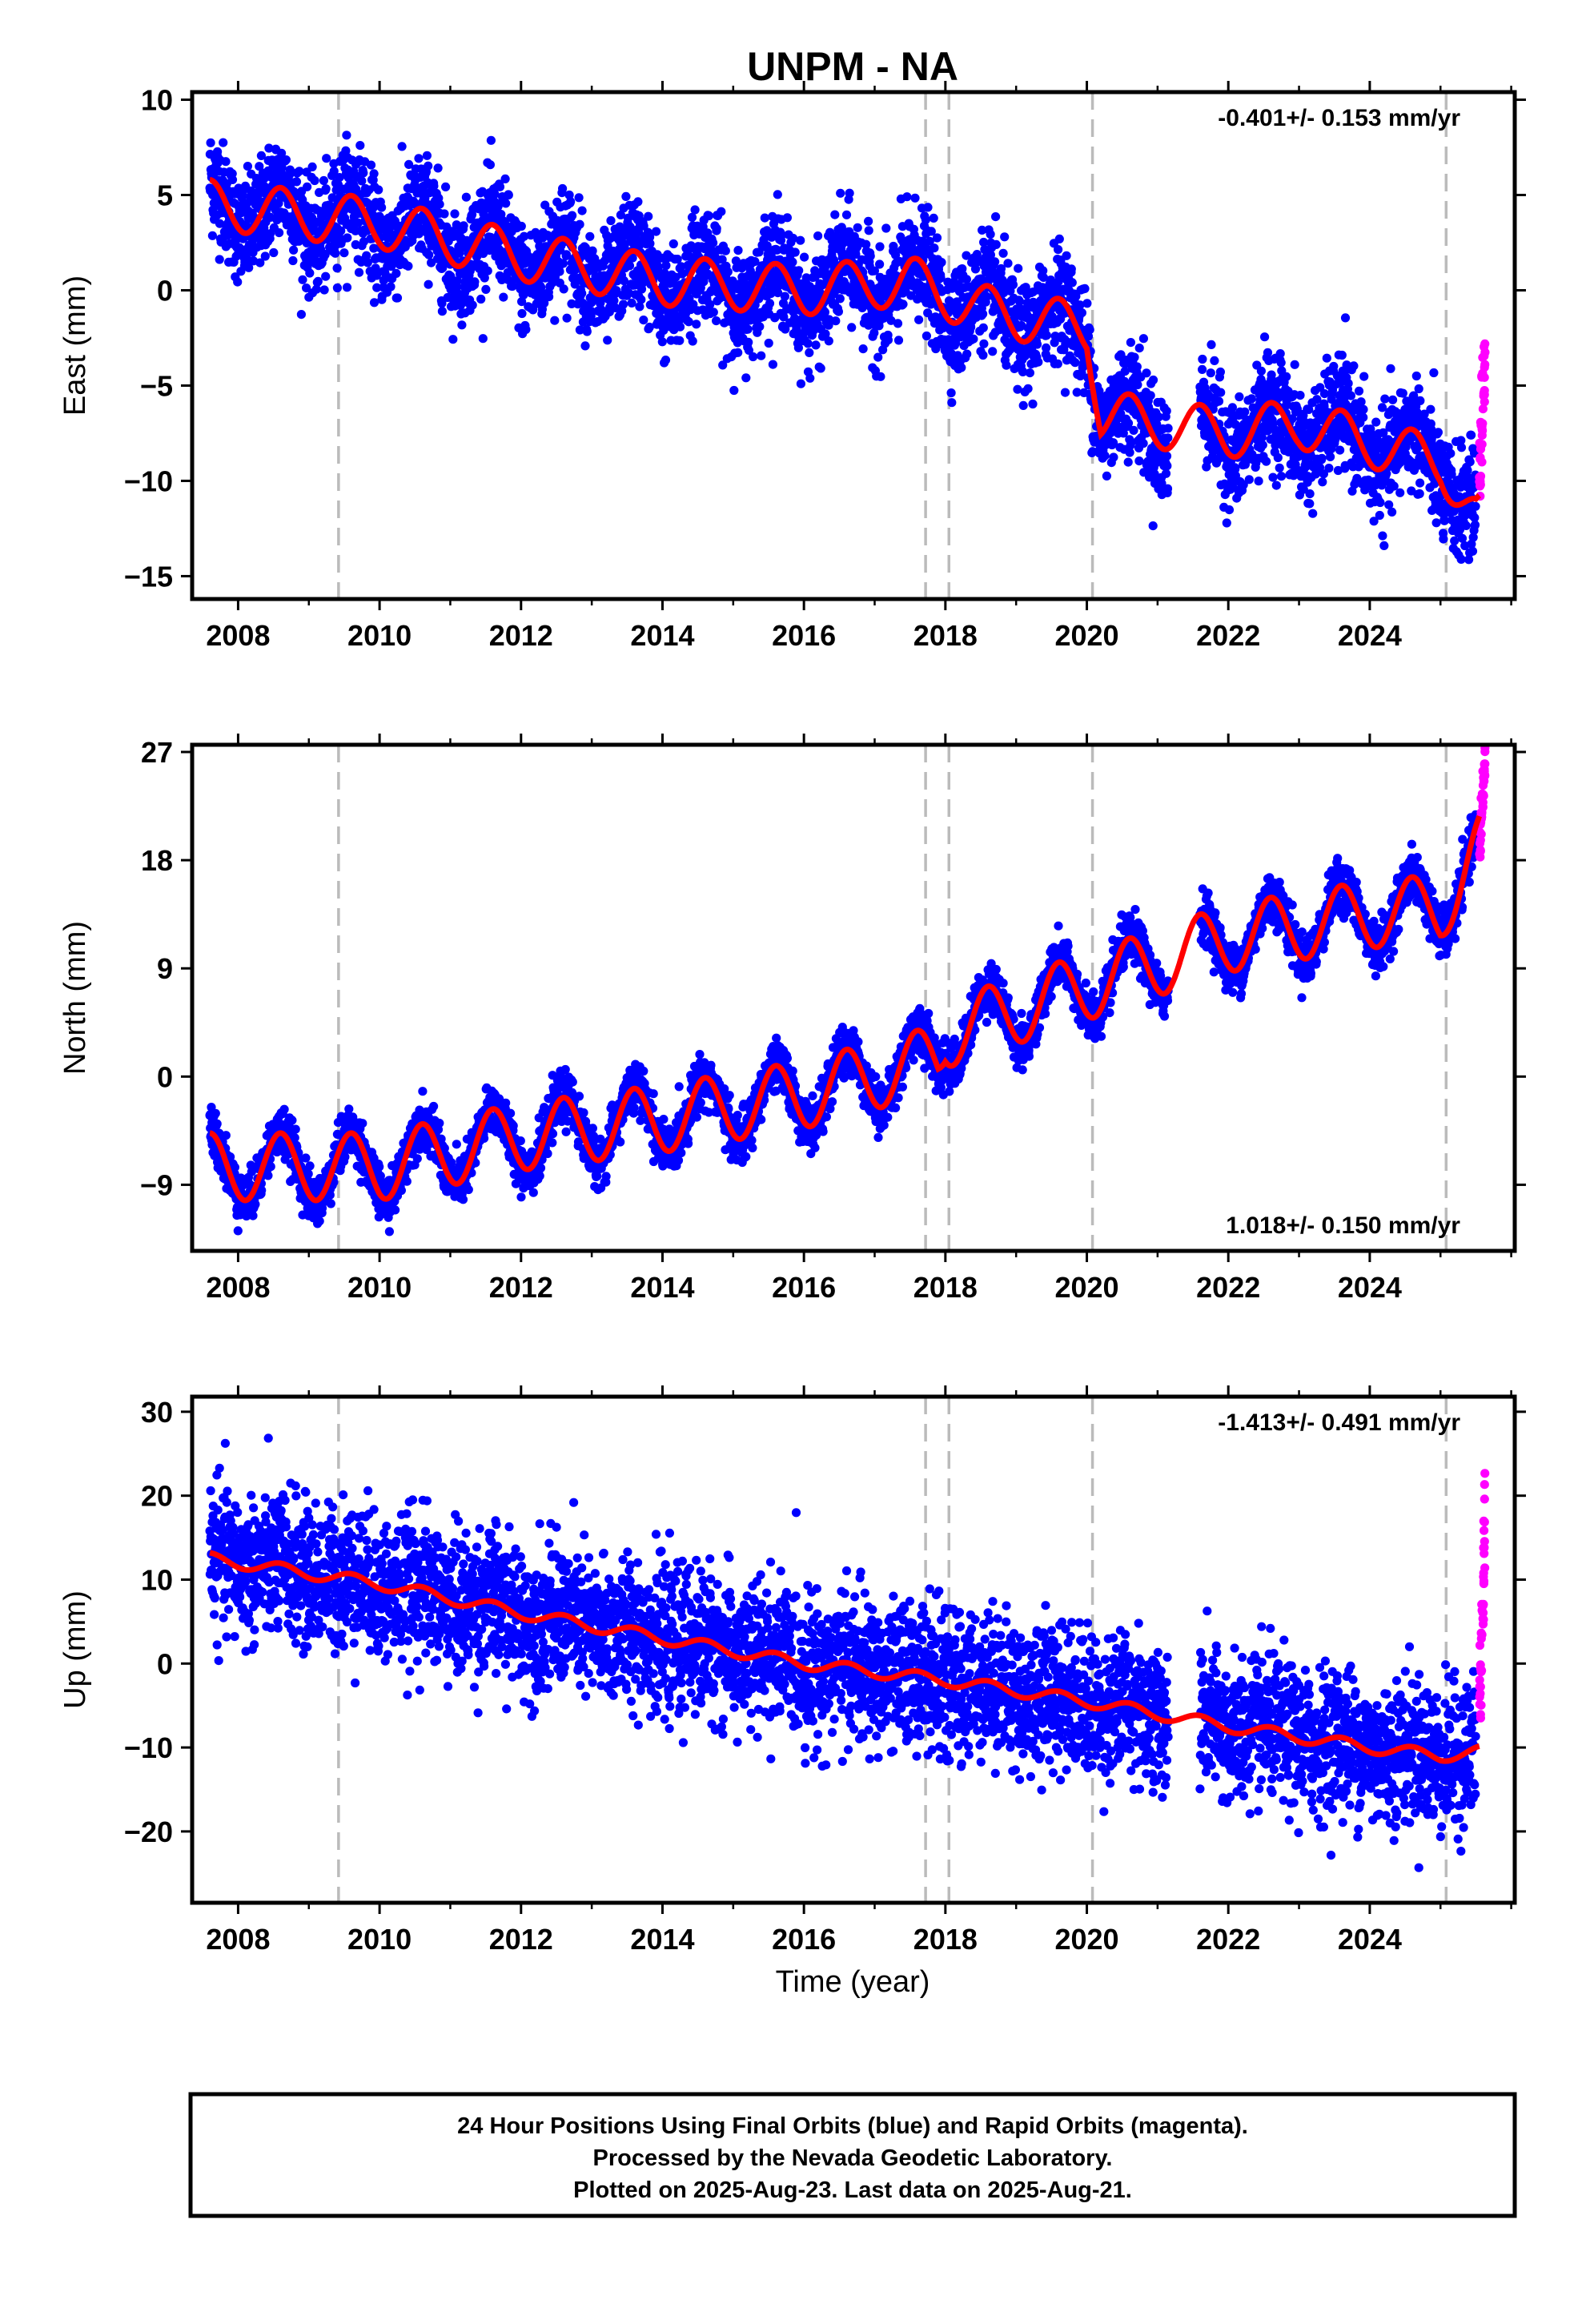  I want to click on chart-title: UNPM - NA, so click(852, 66).